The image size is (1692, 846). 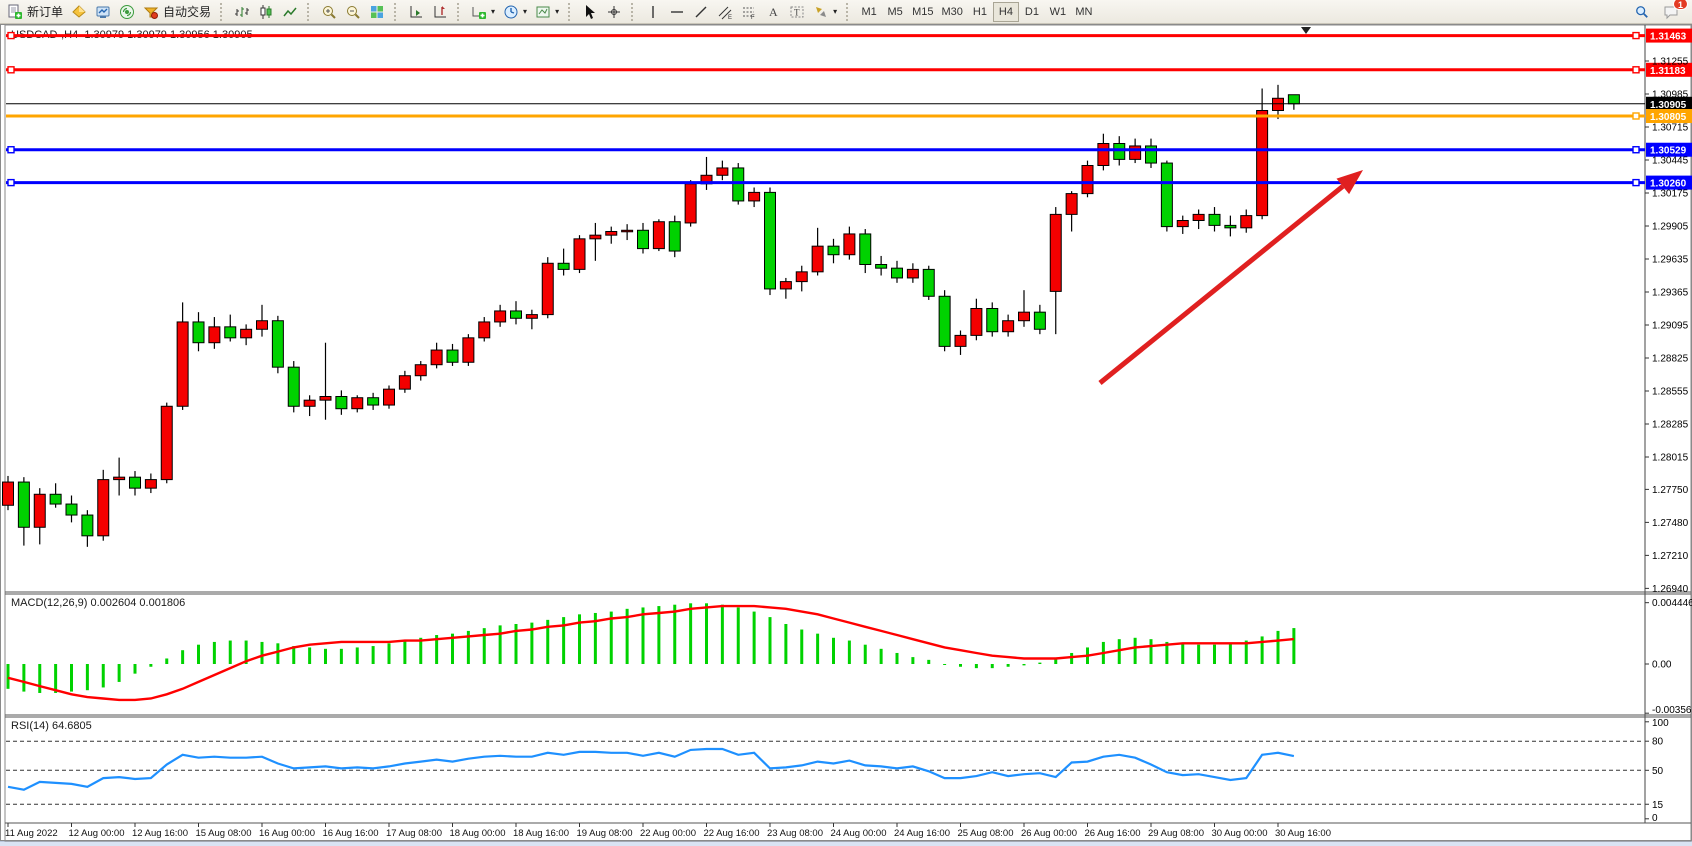 What do you see at coordinates (1673, 11) in the screenshot?
I see `notifications-button: 1` at bounding box center [1673, 11].